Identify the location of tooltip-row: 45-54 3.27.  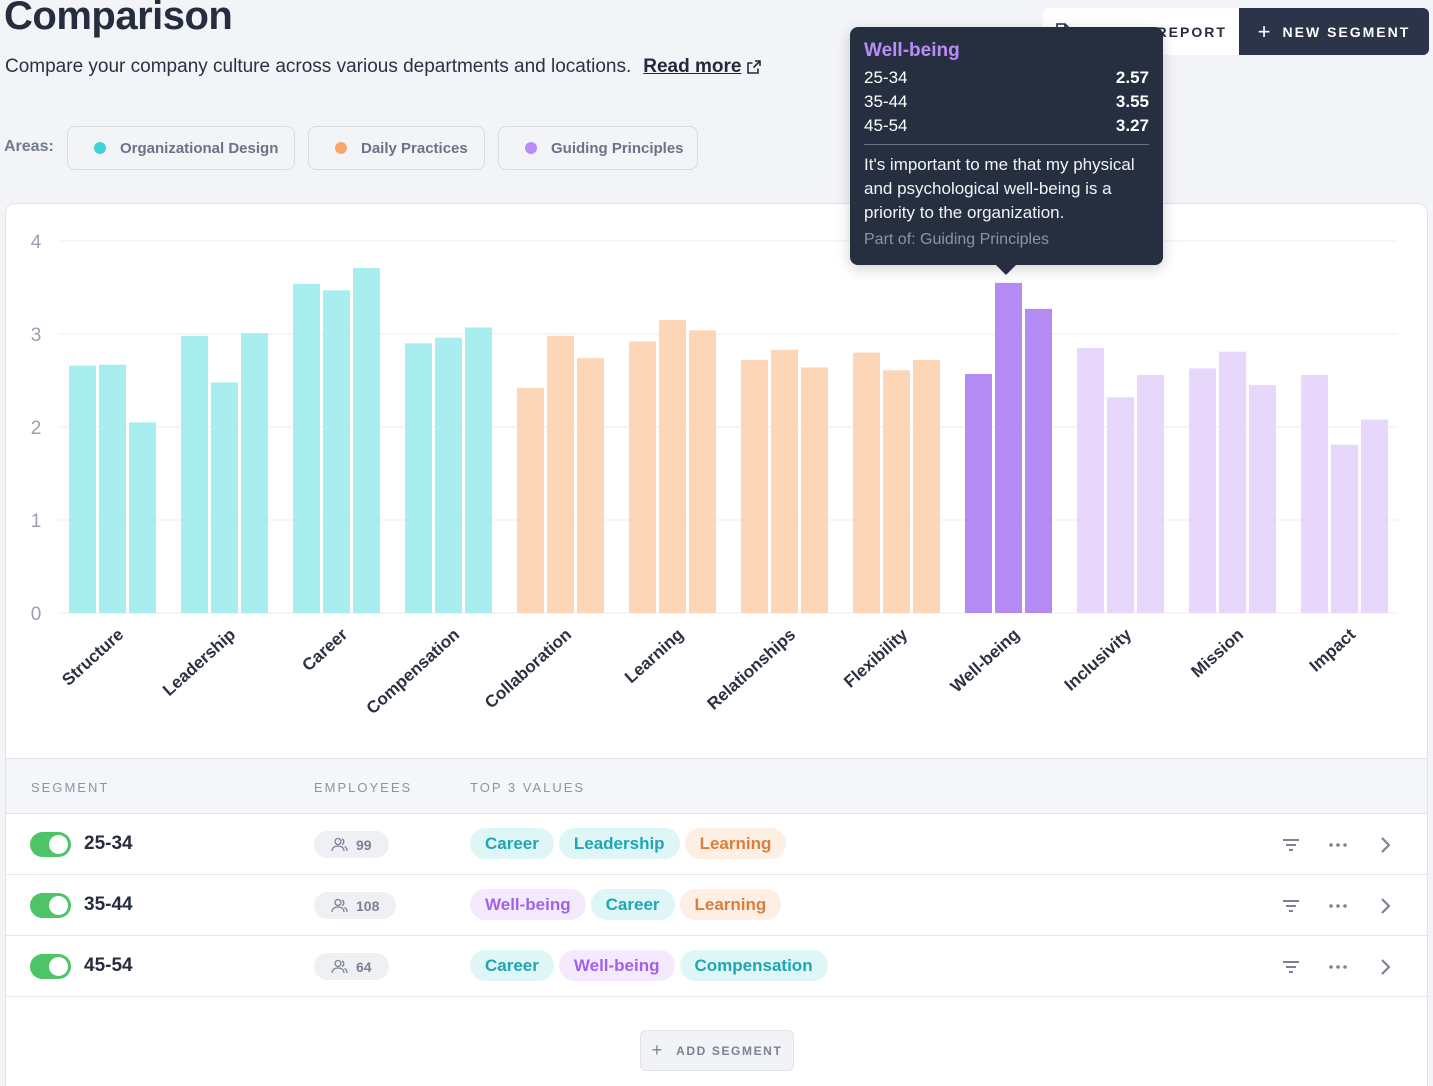
(1006, 126).